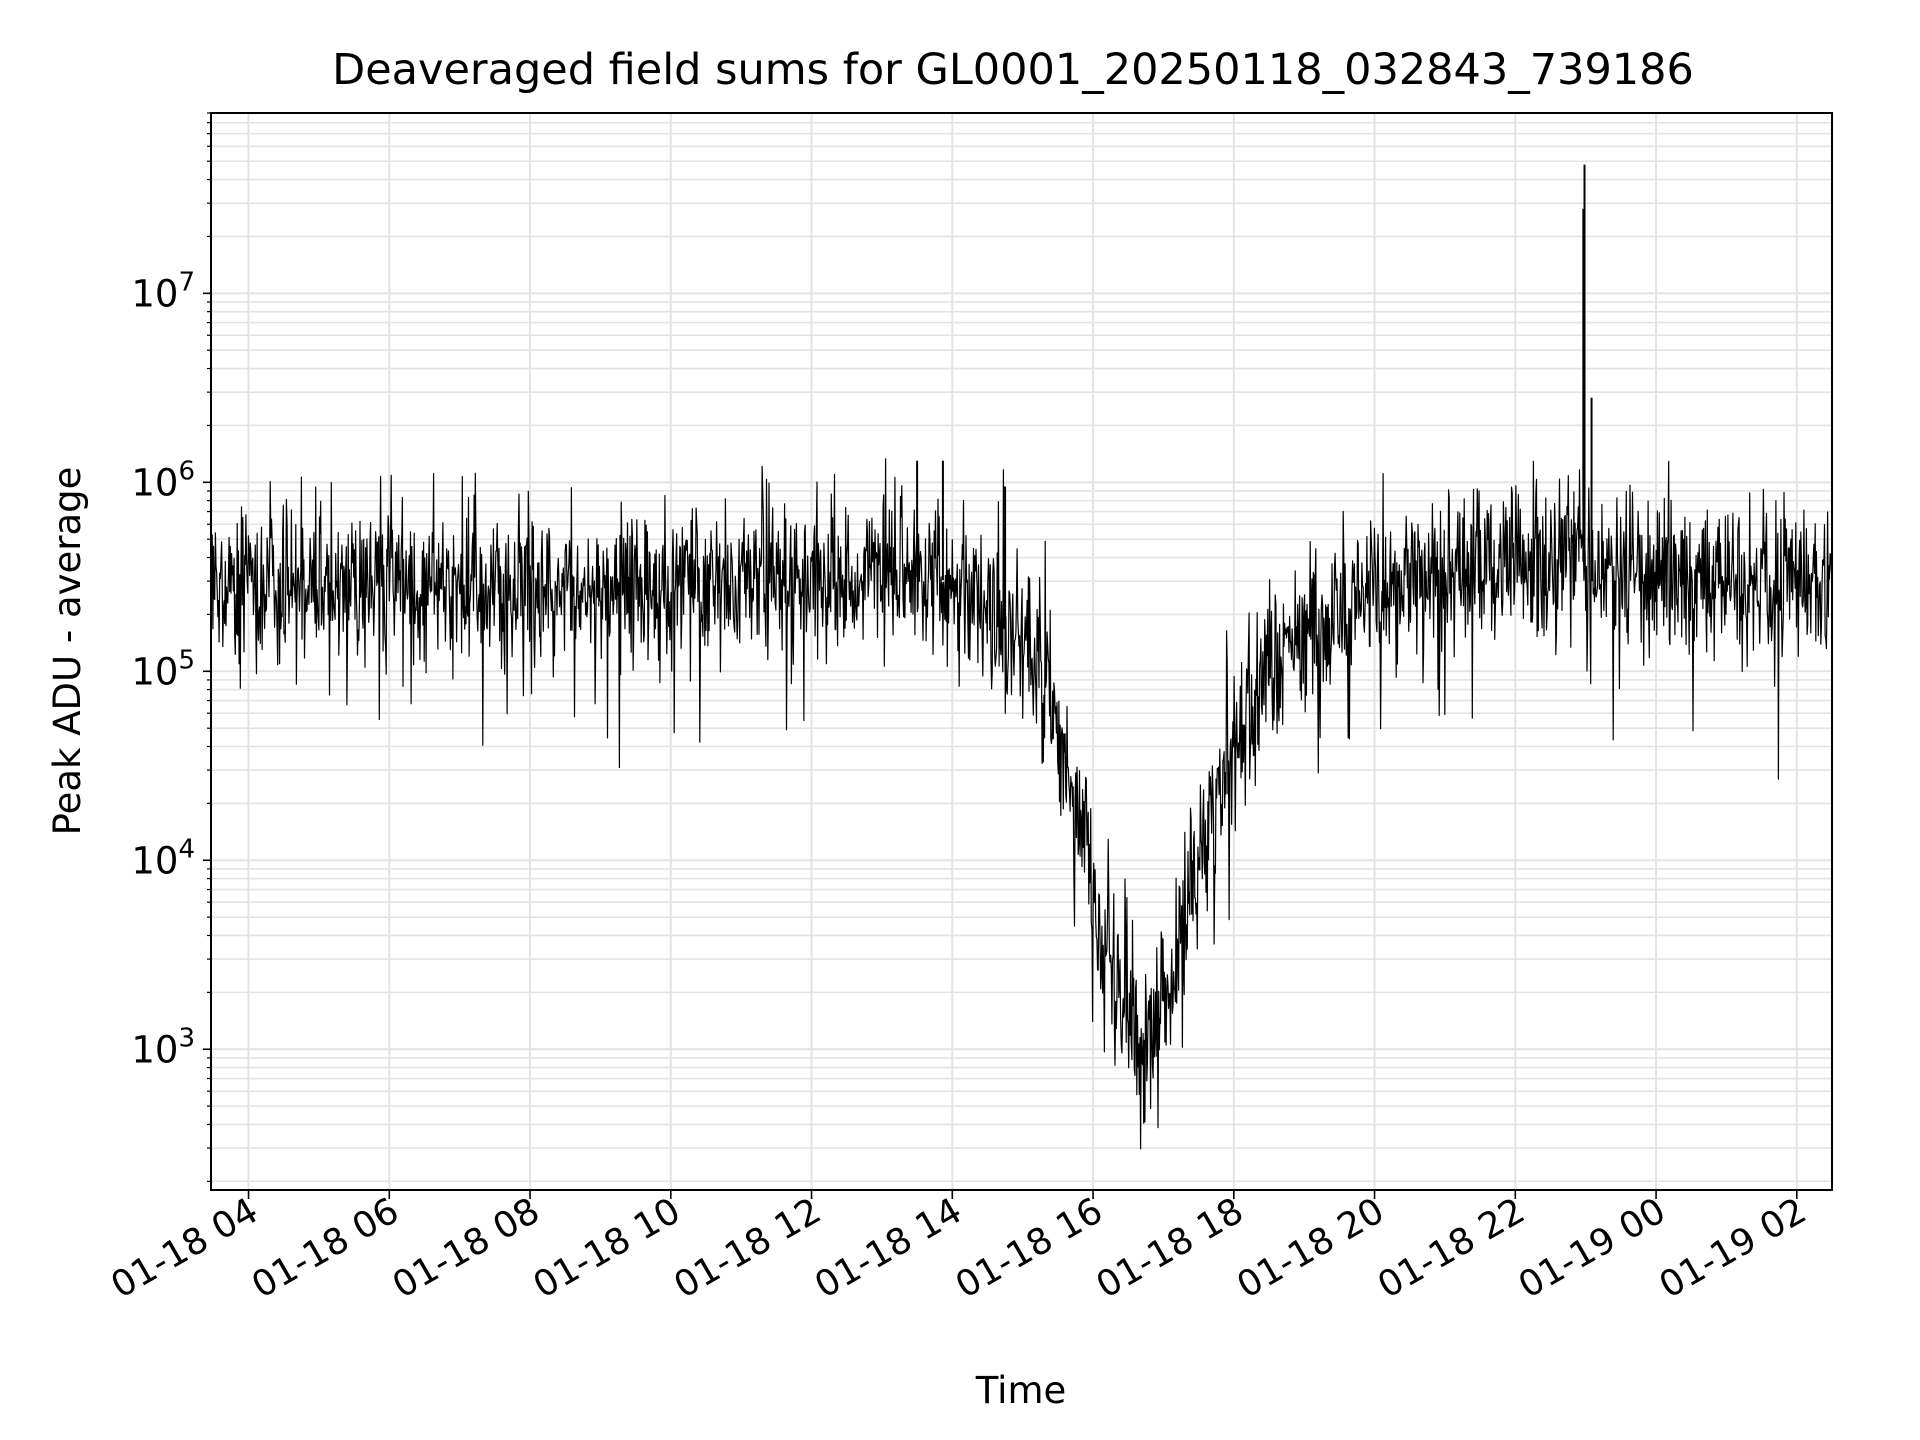  What do you see at coordinates (163, 480) in the screenshot?
I see `y-tick-label: 106` at bounding box center [163, 480].